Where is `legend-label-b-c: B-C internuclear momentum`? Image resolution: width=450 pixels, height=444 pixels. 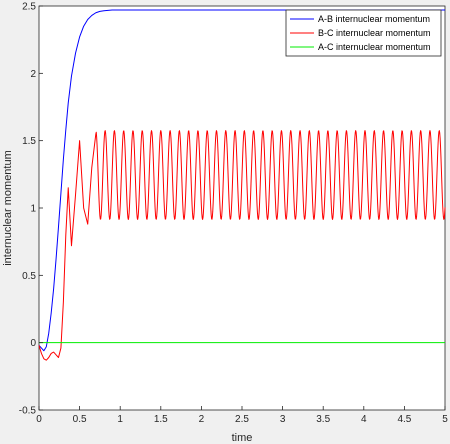
legend-label-b-c: B-C internuclear momentum is located at coordinates (374, 33).